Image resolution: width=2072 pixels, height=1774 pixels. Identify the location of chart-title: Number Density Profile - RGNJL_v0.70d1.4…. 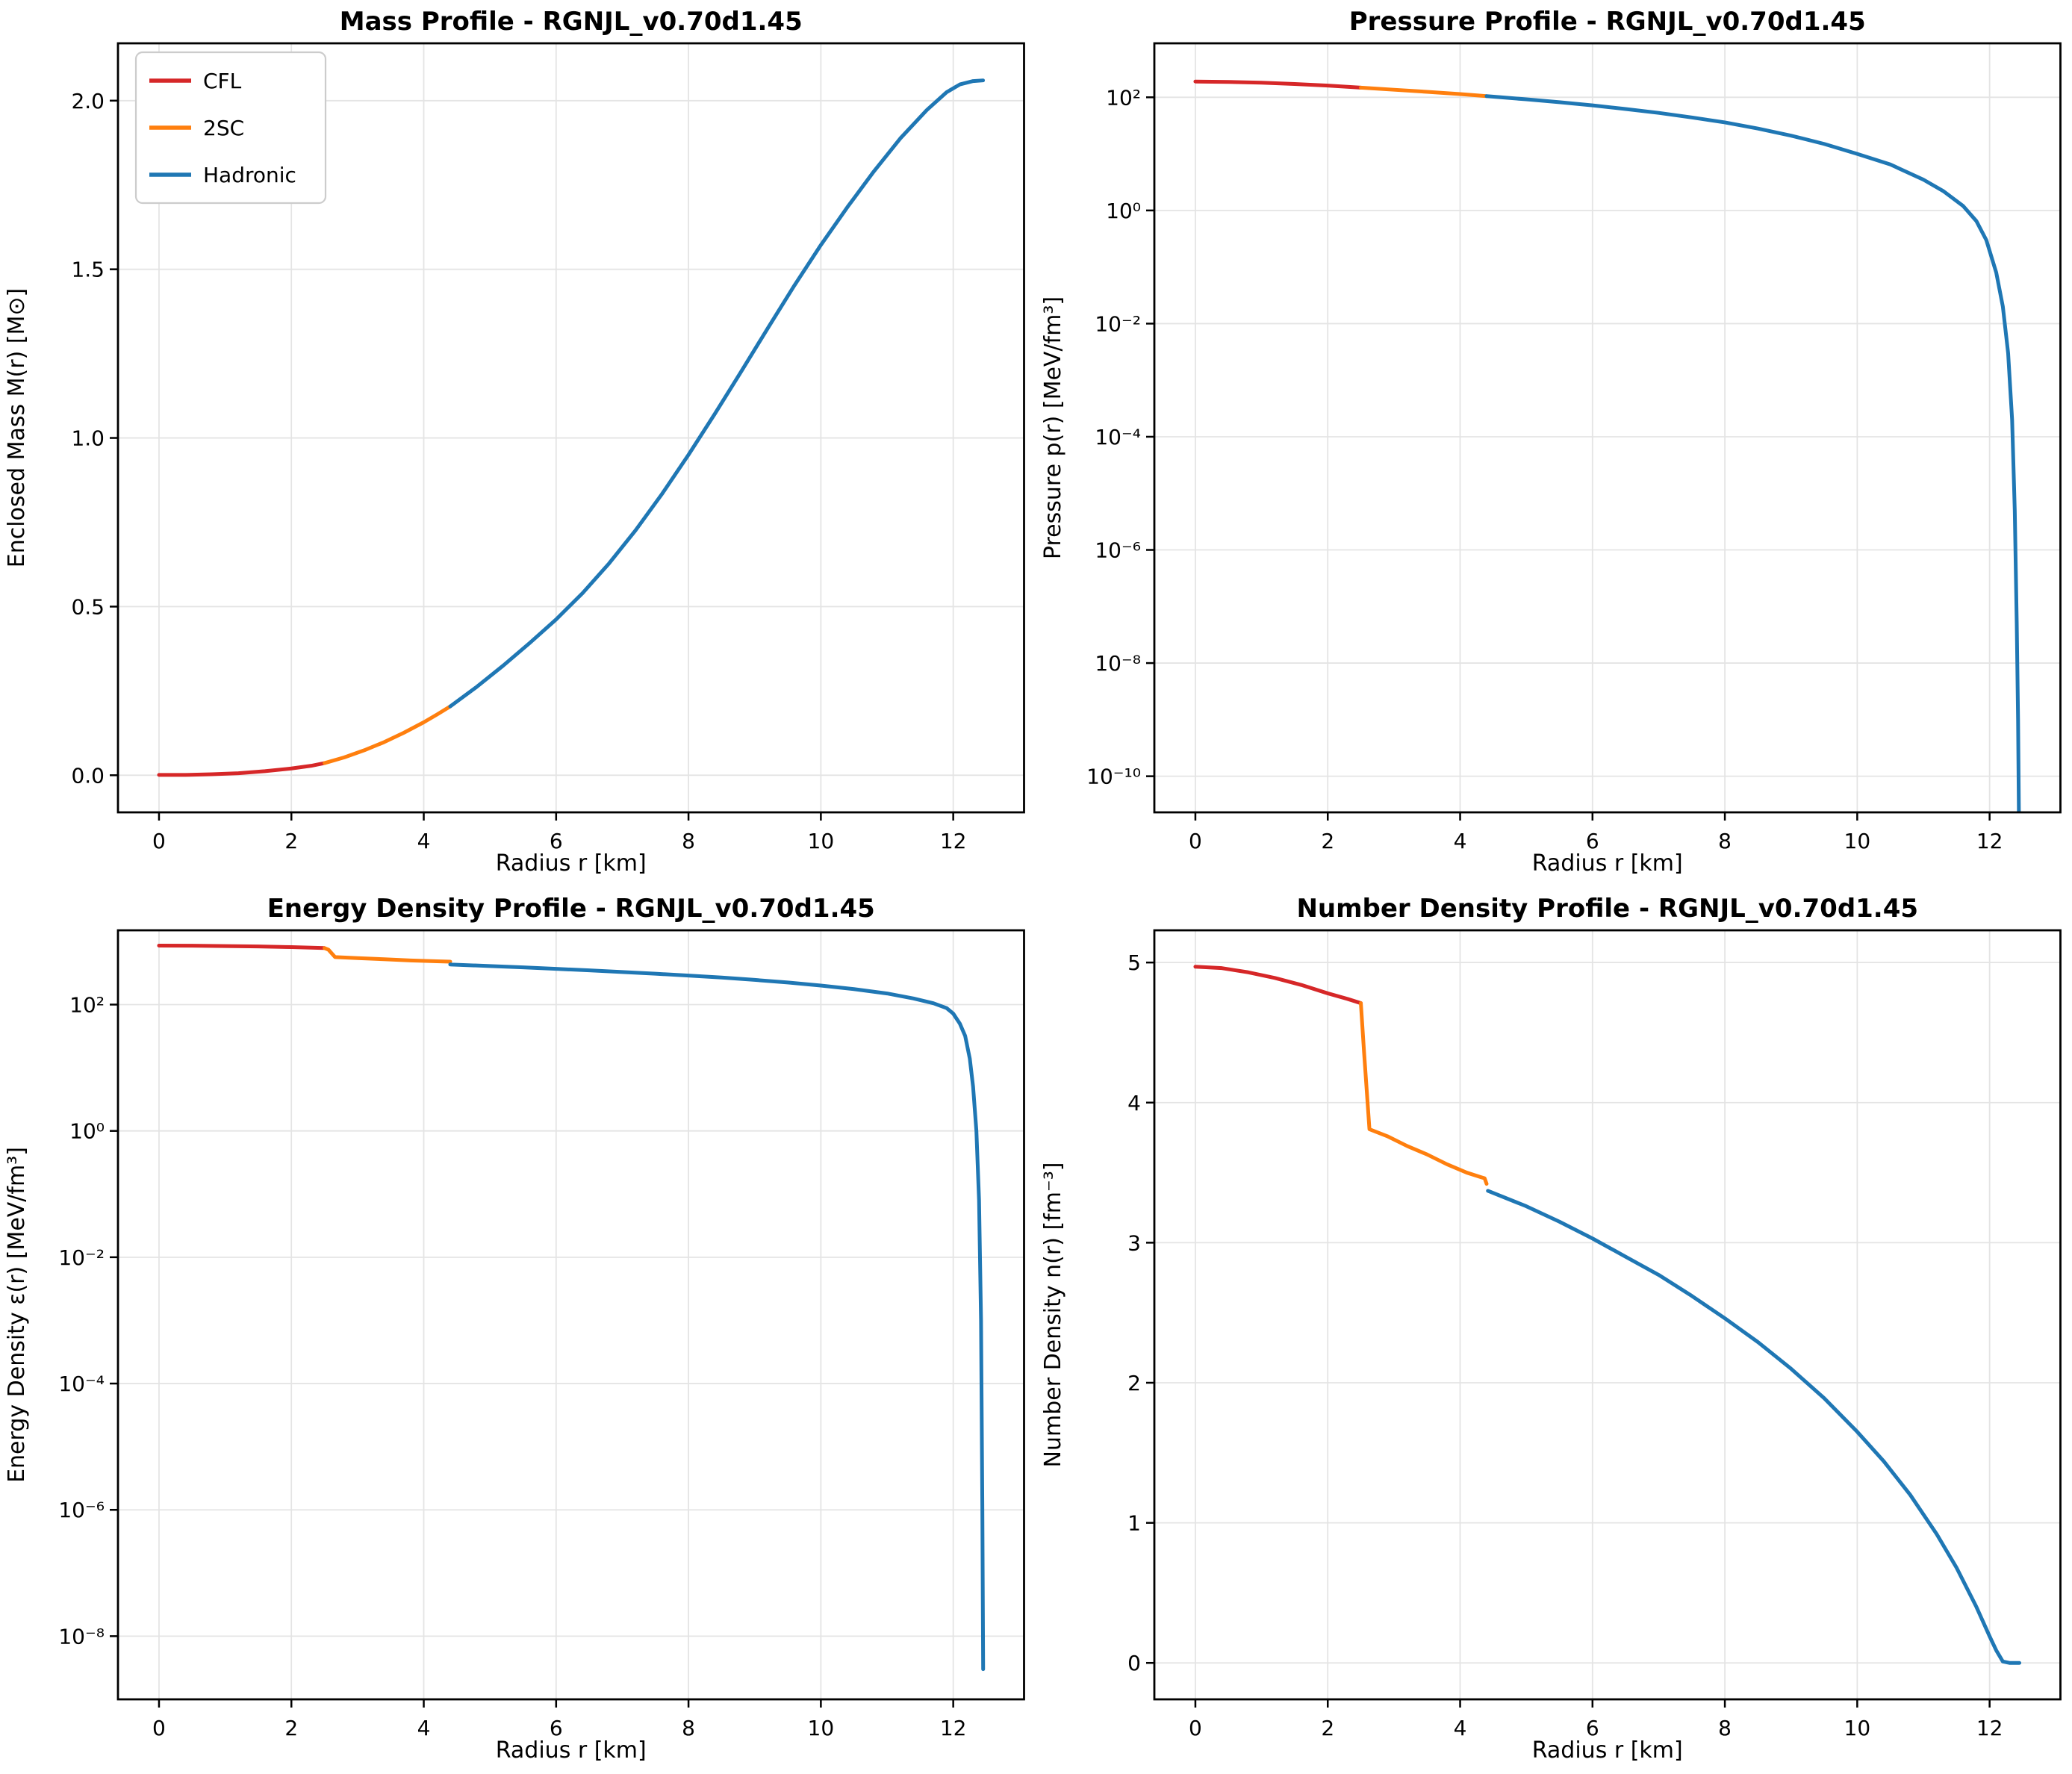
(1607, 909).